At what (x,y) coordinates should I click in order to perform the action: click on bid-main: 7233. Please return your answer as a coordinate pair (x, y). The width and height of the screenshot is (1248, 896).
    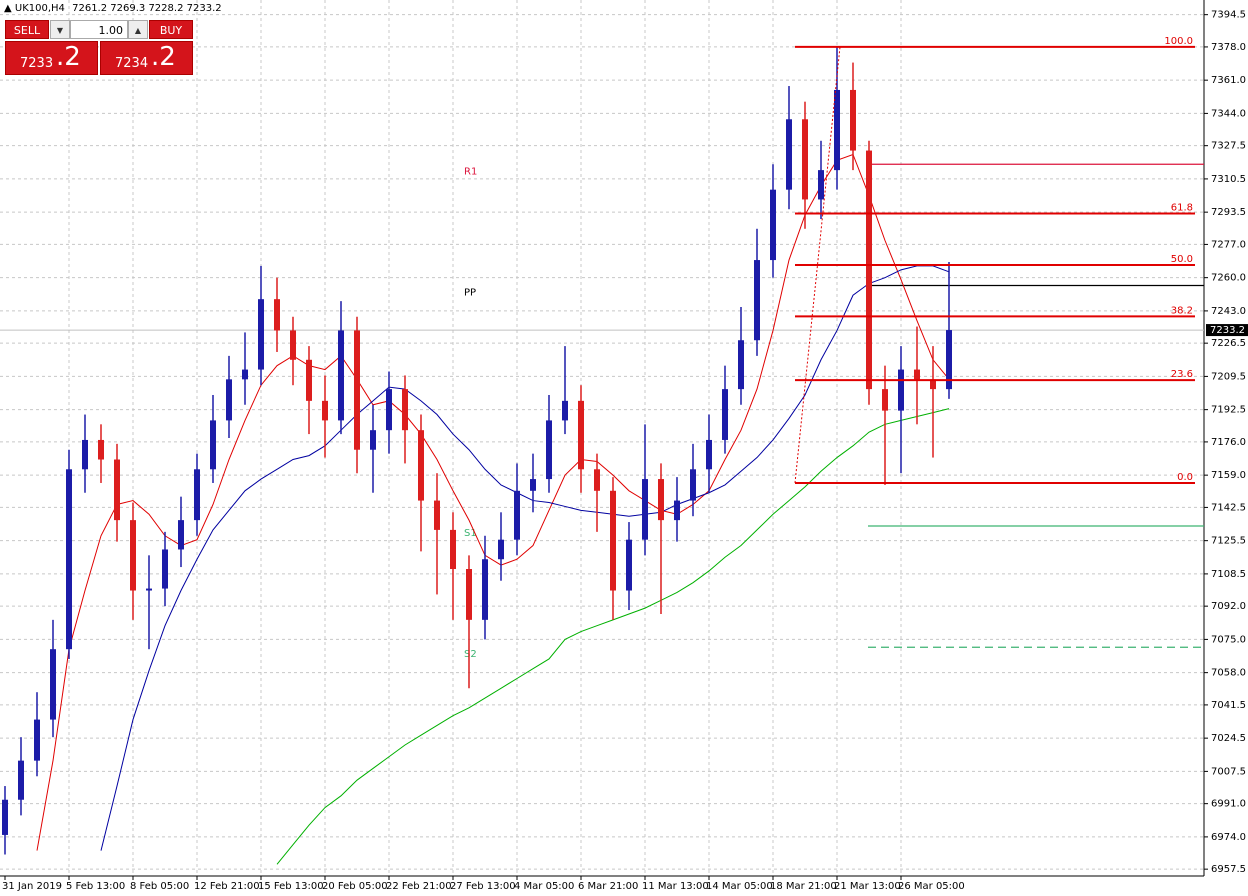
    Looking at the image, I should click on (37, 63).